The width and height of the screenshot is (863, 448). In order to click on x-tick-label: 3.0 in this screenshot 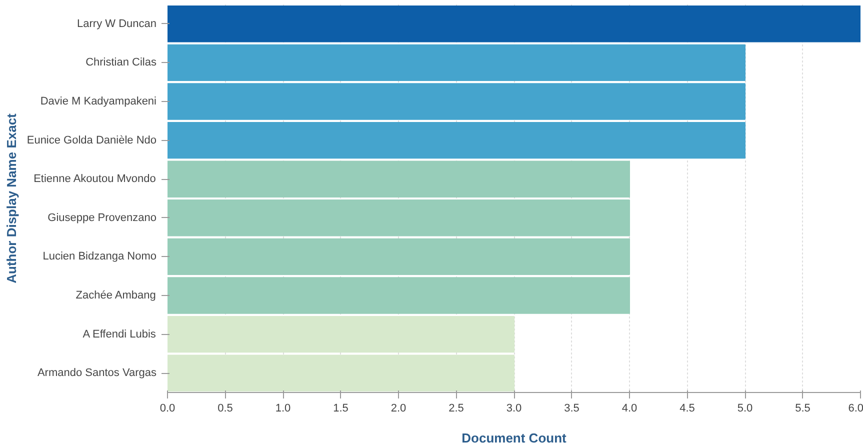, I will do `click(514, 408)`.